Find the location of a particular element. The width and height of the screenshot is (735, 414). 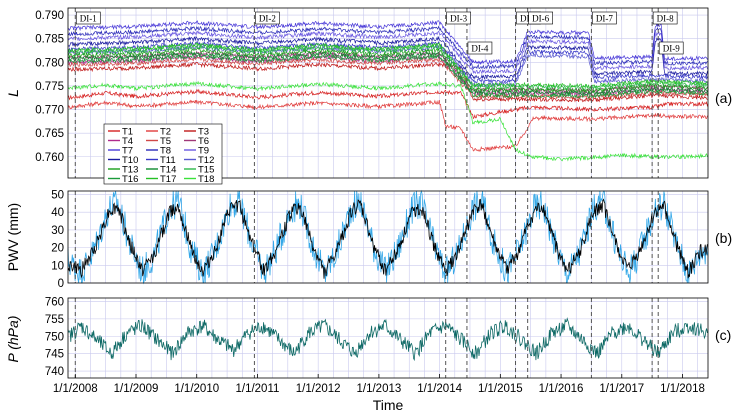

x-axis-label: Time is located at coordinates (388, 405).